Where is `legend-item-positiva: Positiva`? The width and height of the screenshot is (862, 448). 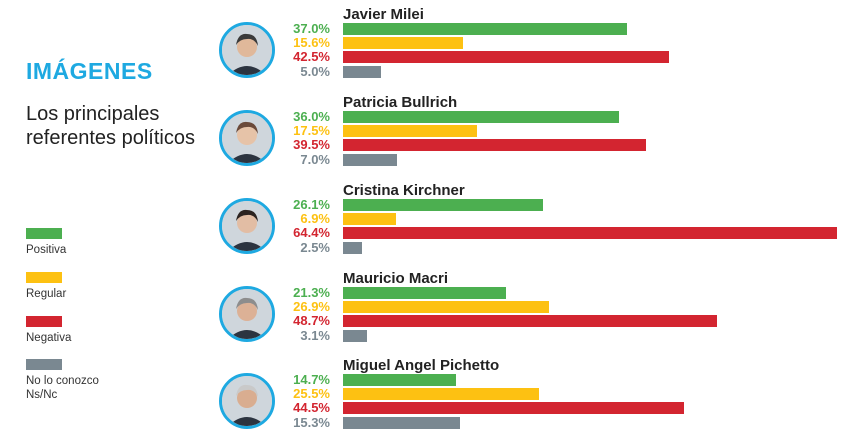 legend-item-positiva: Positiva is located at coordinates (106, 242).